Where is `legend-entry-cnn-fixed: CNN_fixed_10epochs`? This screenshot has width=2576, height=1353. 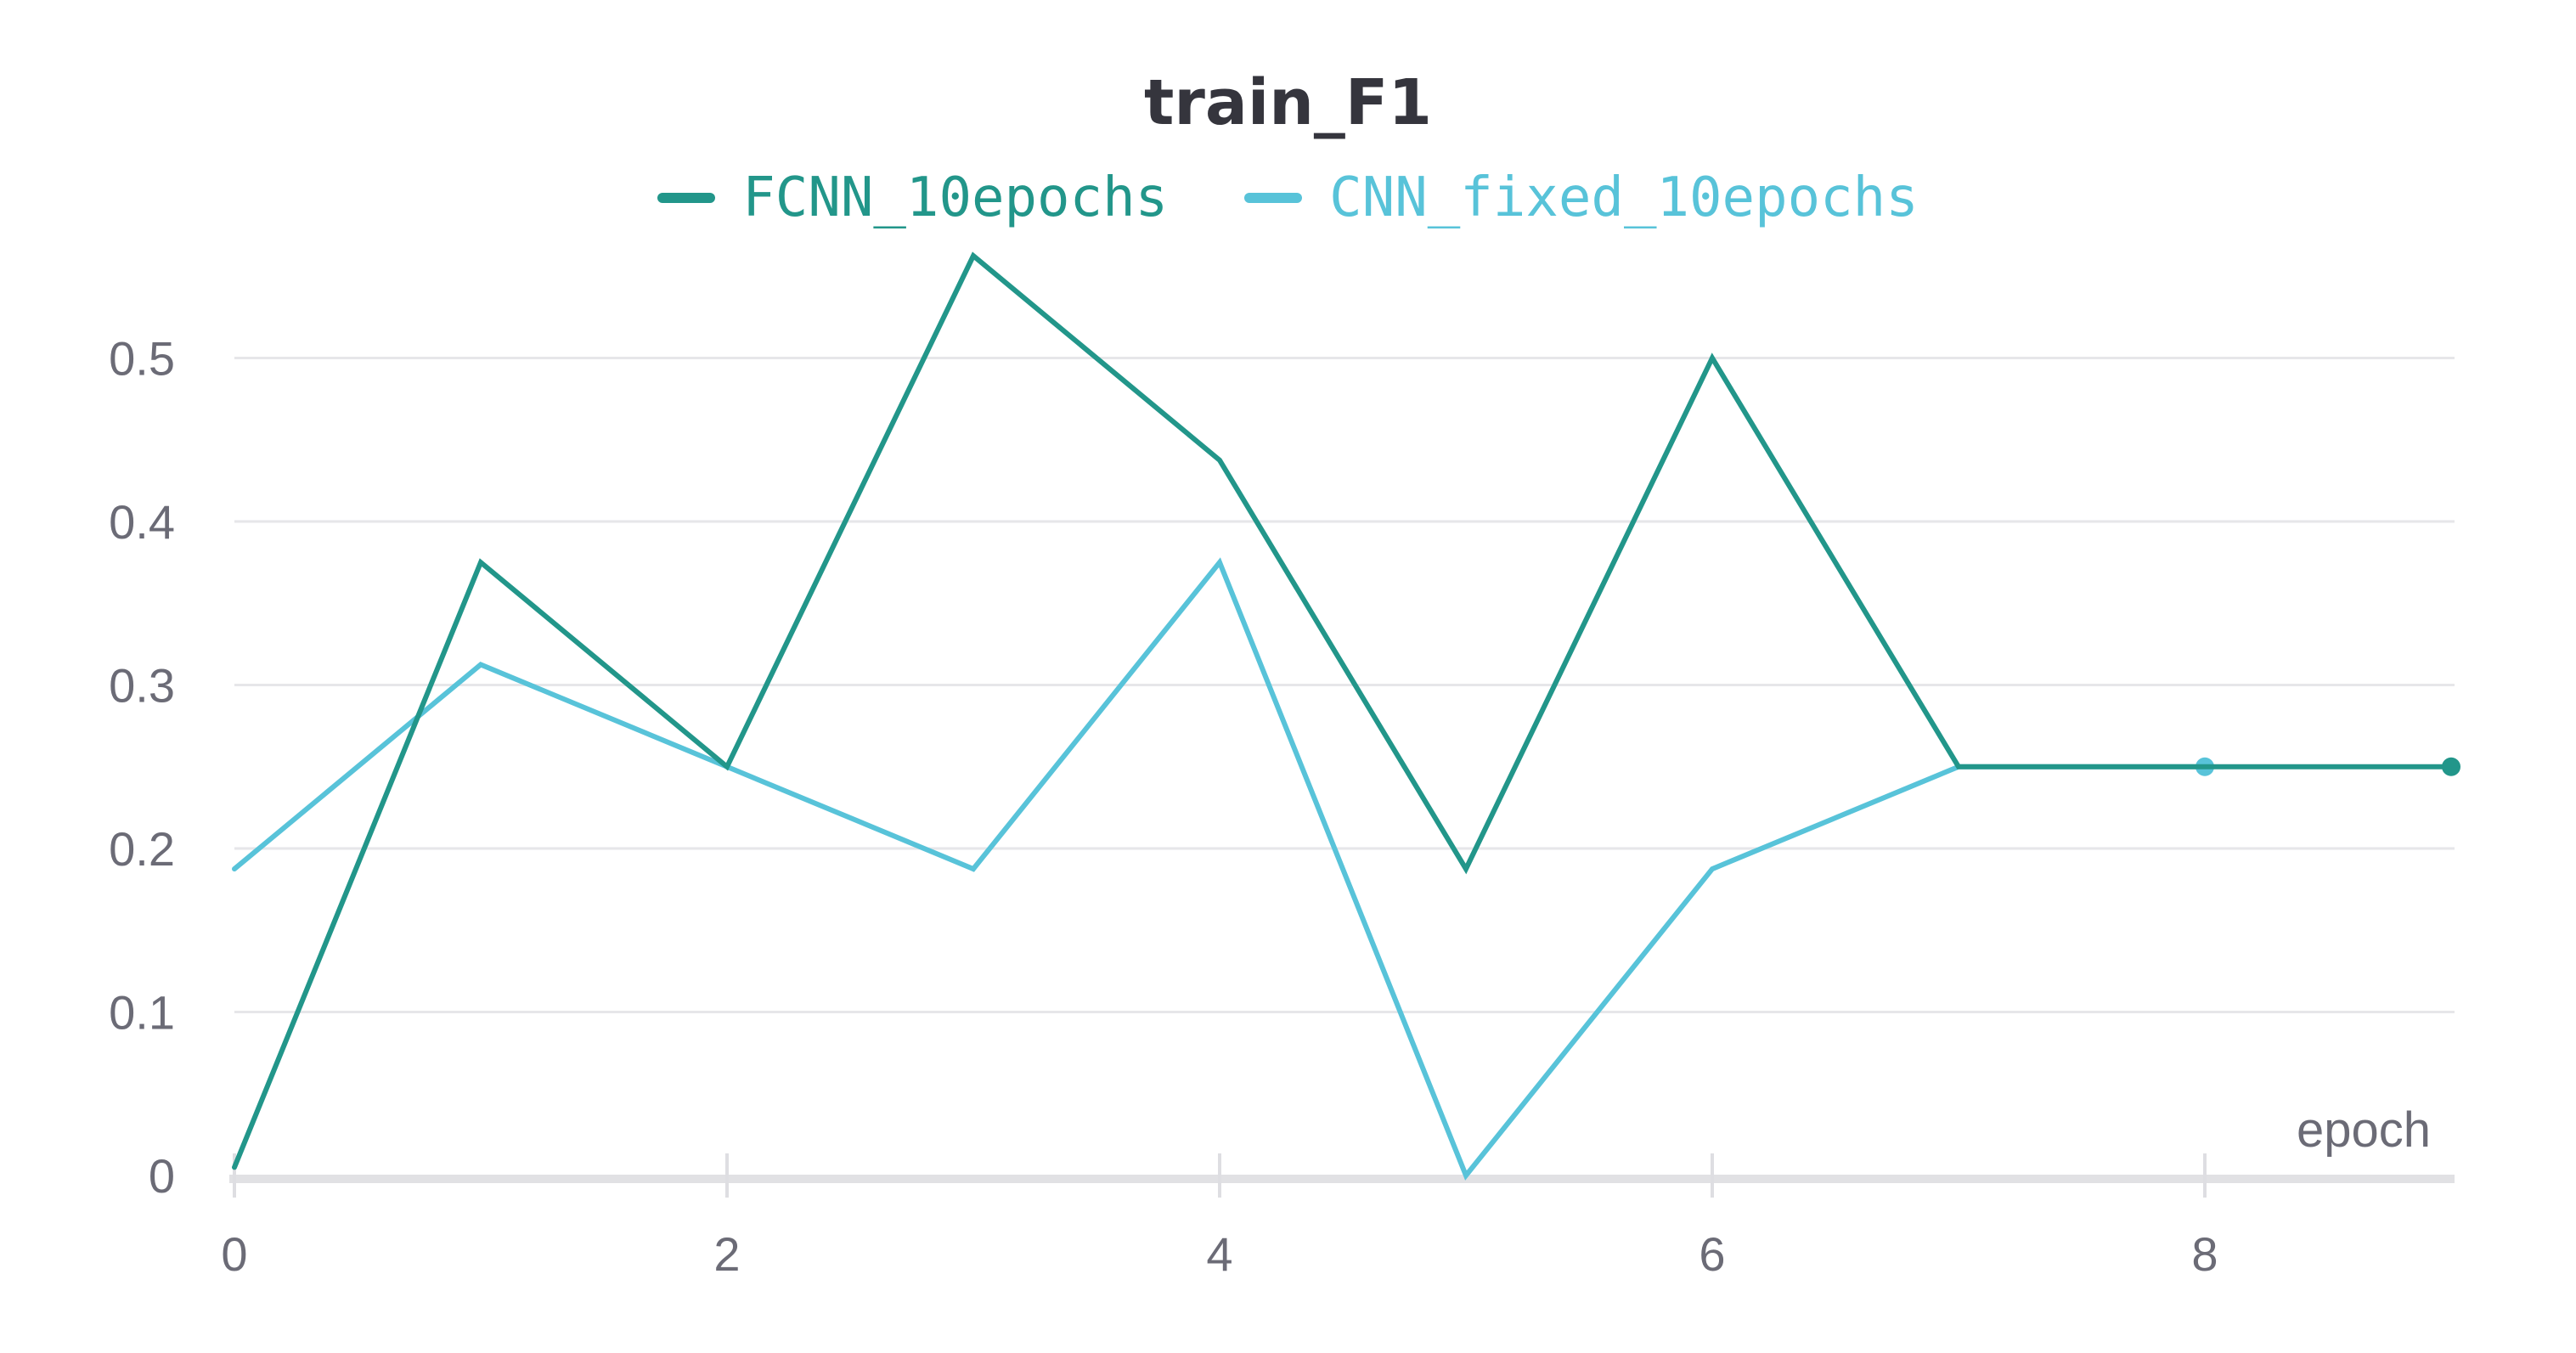 legend-entry-cnn-fixed: CNN_fixed_10epochs is located at coordinates (1581, 198).